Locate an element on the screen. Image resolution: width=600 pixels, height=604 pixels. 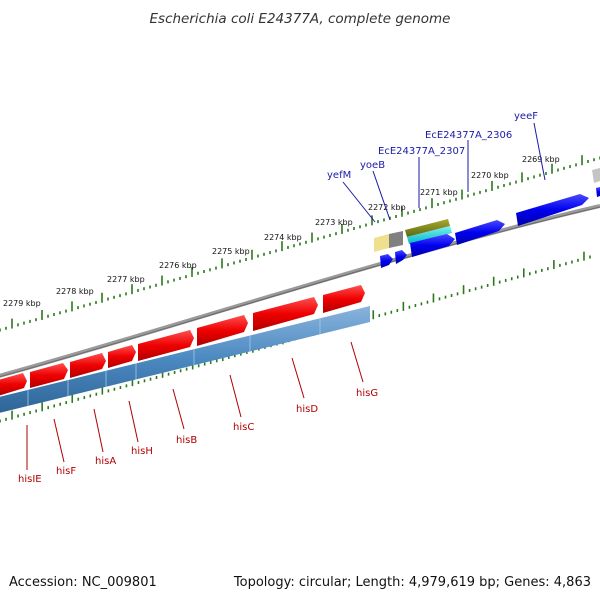
feature-block-light-gray is located at coordinates (596, 175).